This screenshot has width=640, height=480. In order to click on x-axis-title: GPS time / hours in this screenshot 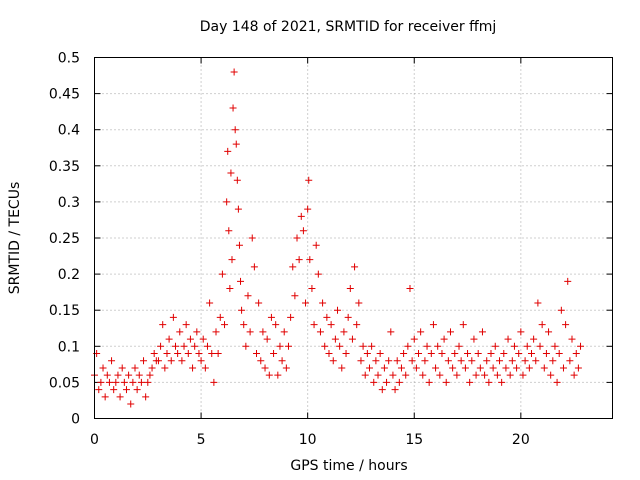, I will do `click(348, 466)`.